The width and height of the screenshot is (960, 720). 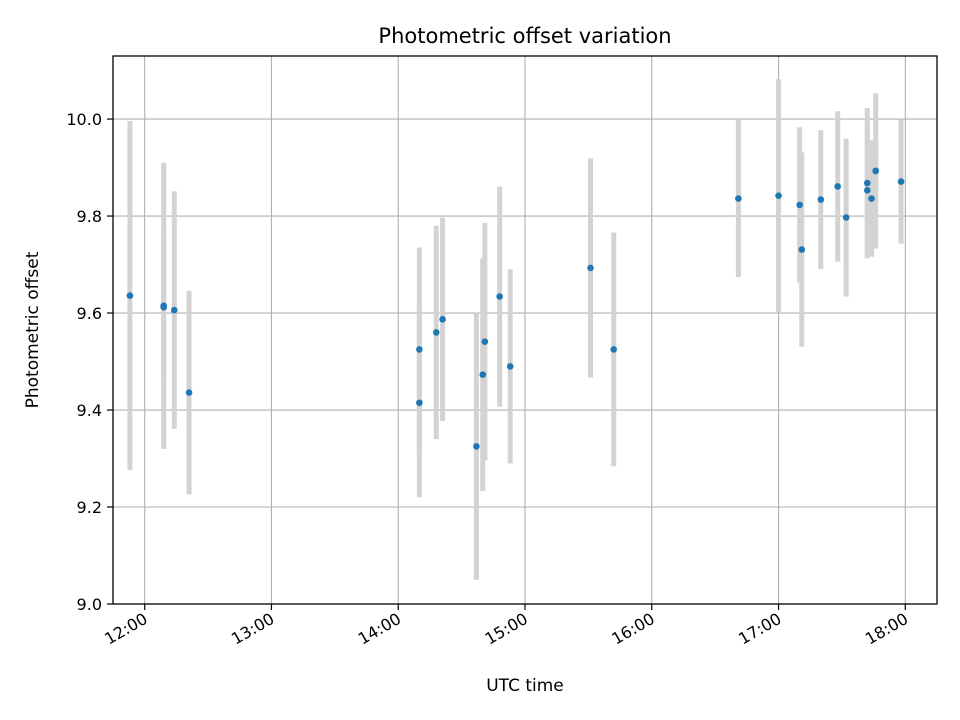 I want to click on y-tick-label: 9.6, so click(x=89, y=313).